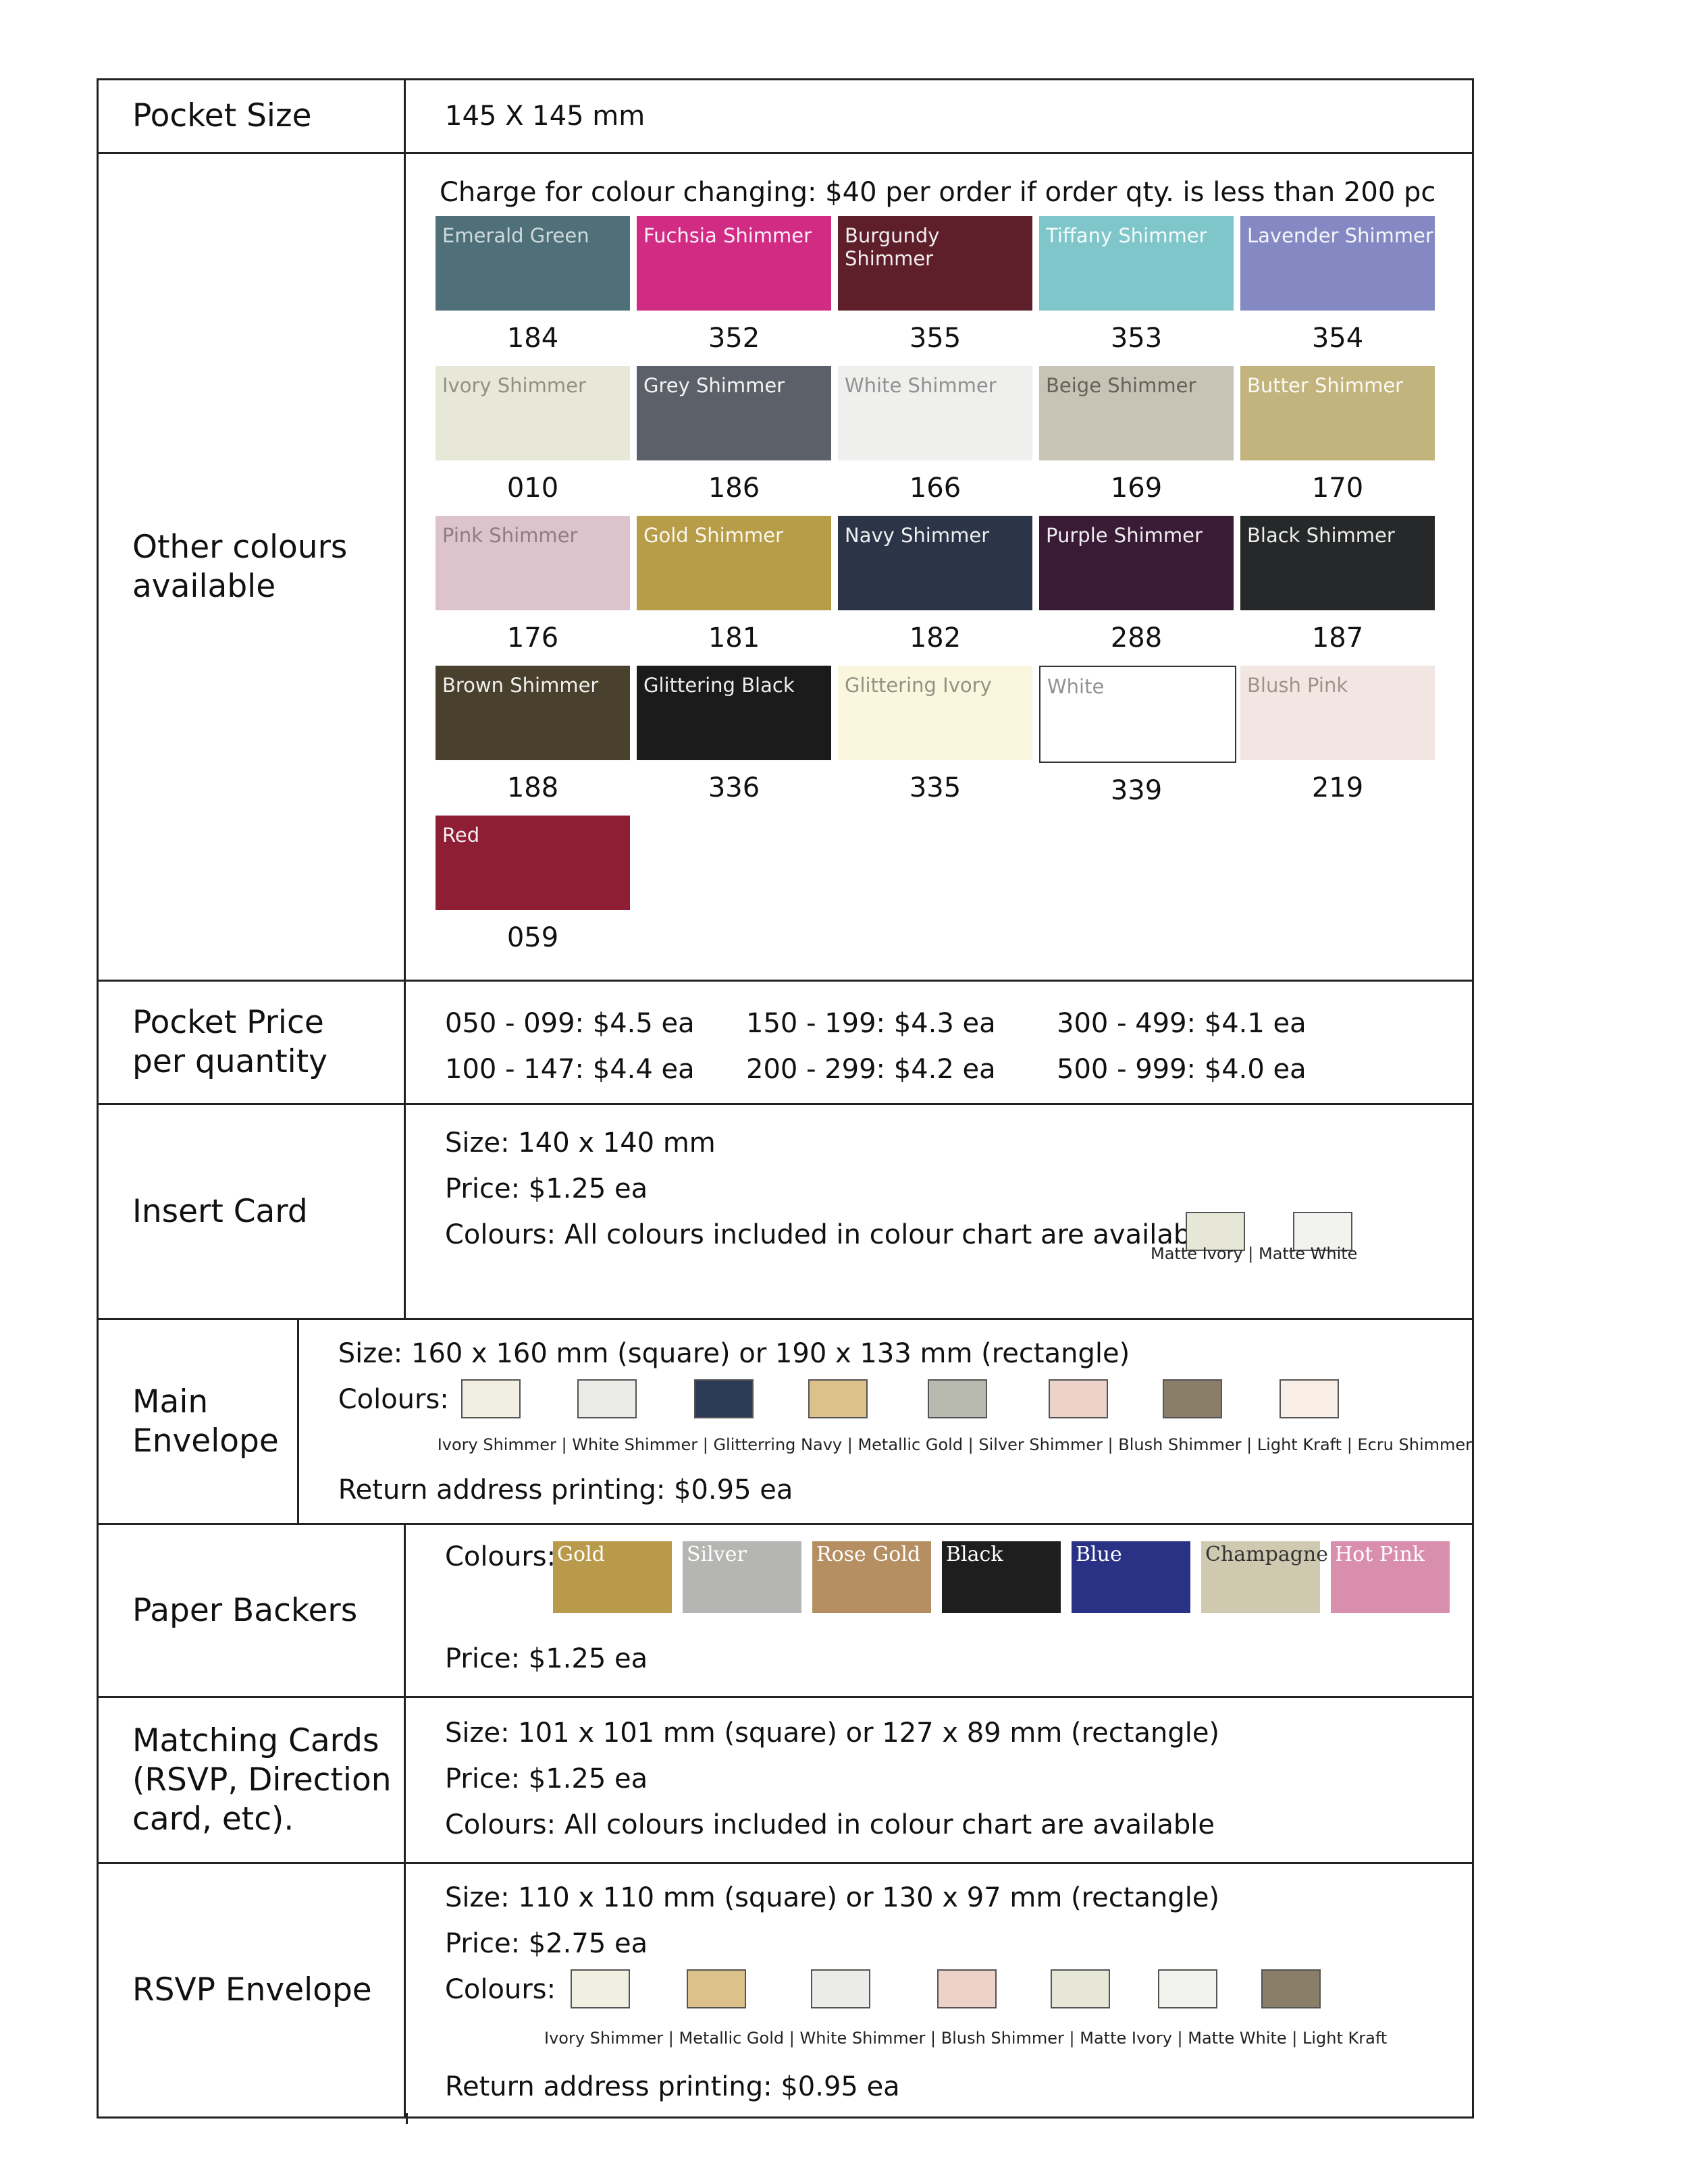 The height and width of the screenshot is (2184, 1688). What do you see at coordinates (974, 1554) in the screenshot?
I see `paper-backer-name: Black` at bounding box center [974, 1554].